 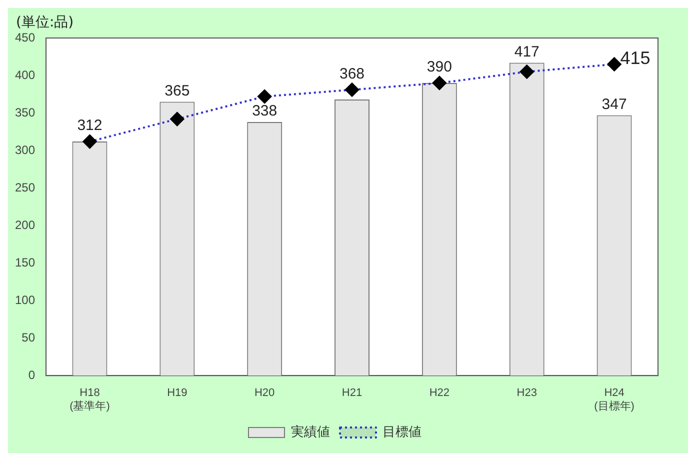 I want to click on y-tick-label: 150, so click(x=25, y=262).